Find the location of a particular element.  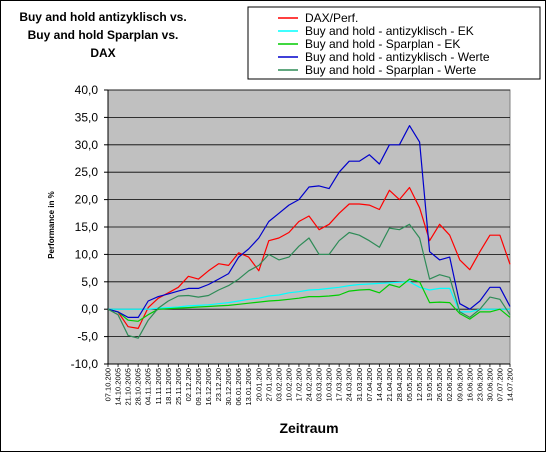

x-tick-label: 09.12.2005 is located at coordinates (198, 387).